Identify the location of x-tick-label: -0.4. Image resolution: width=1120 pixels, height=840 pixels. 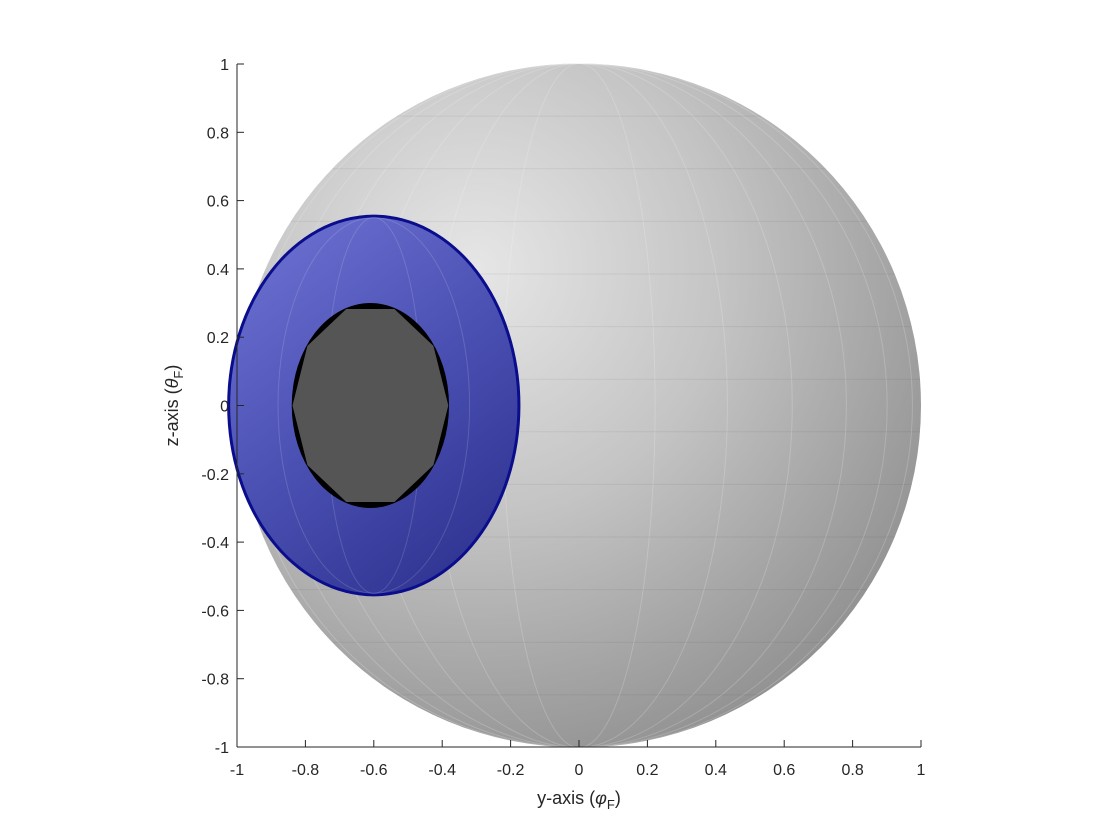
(442, 770).